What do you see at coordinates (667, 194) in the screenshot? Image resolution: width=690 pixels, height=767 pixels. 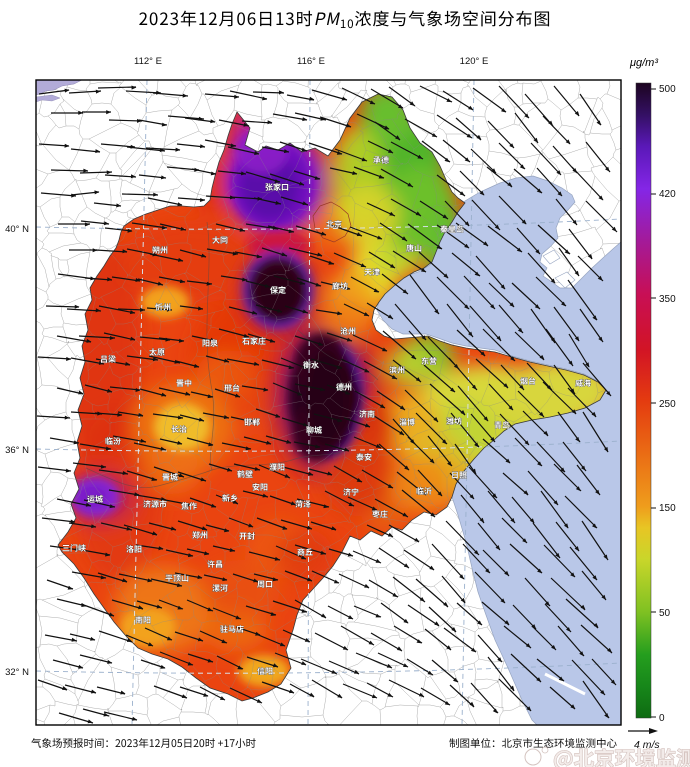 I see `svg-text: 420` at bounding box center [667, 194].